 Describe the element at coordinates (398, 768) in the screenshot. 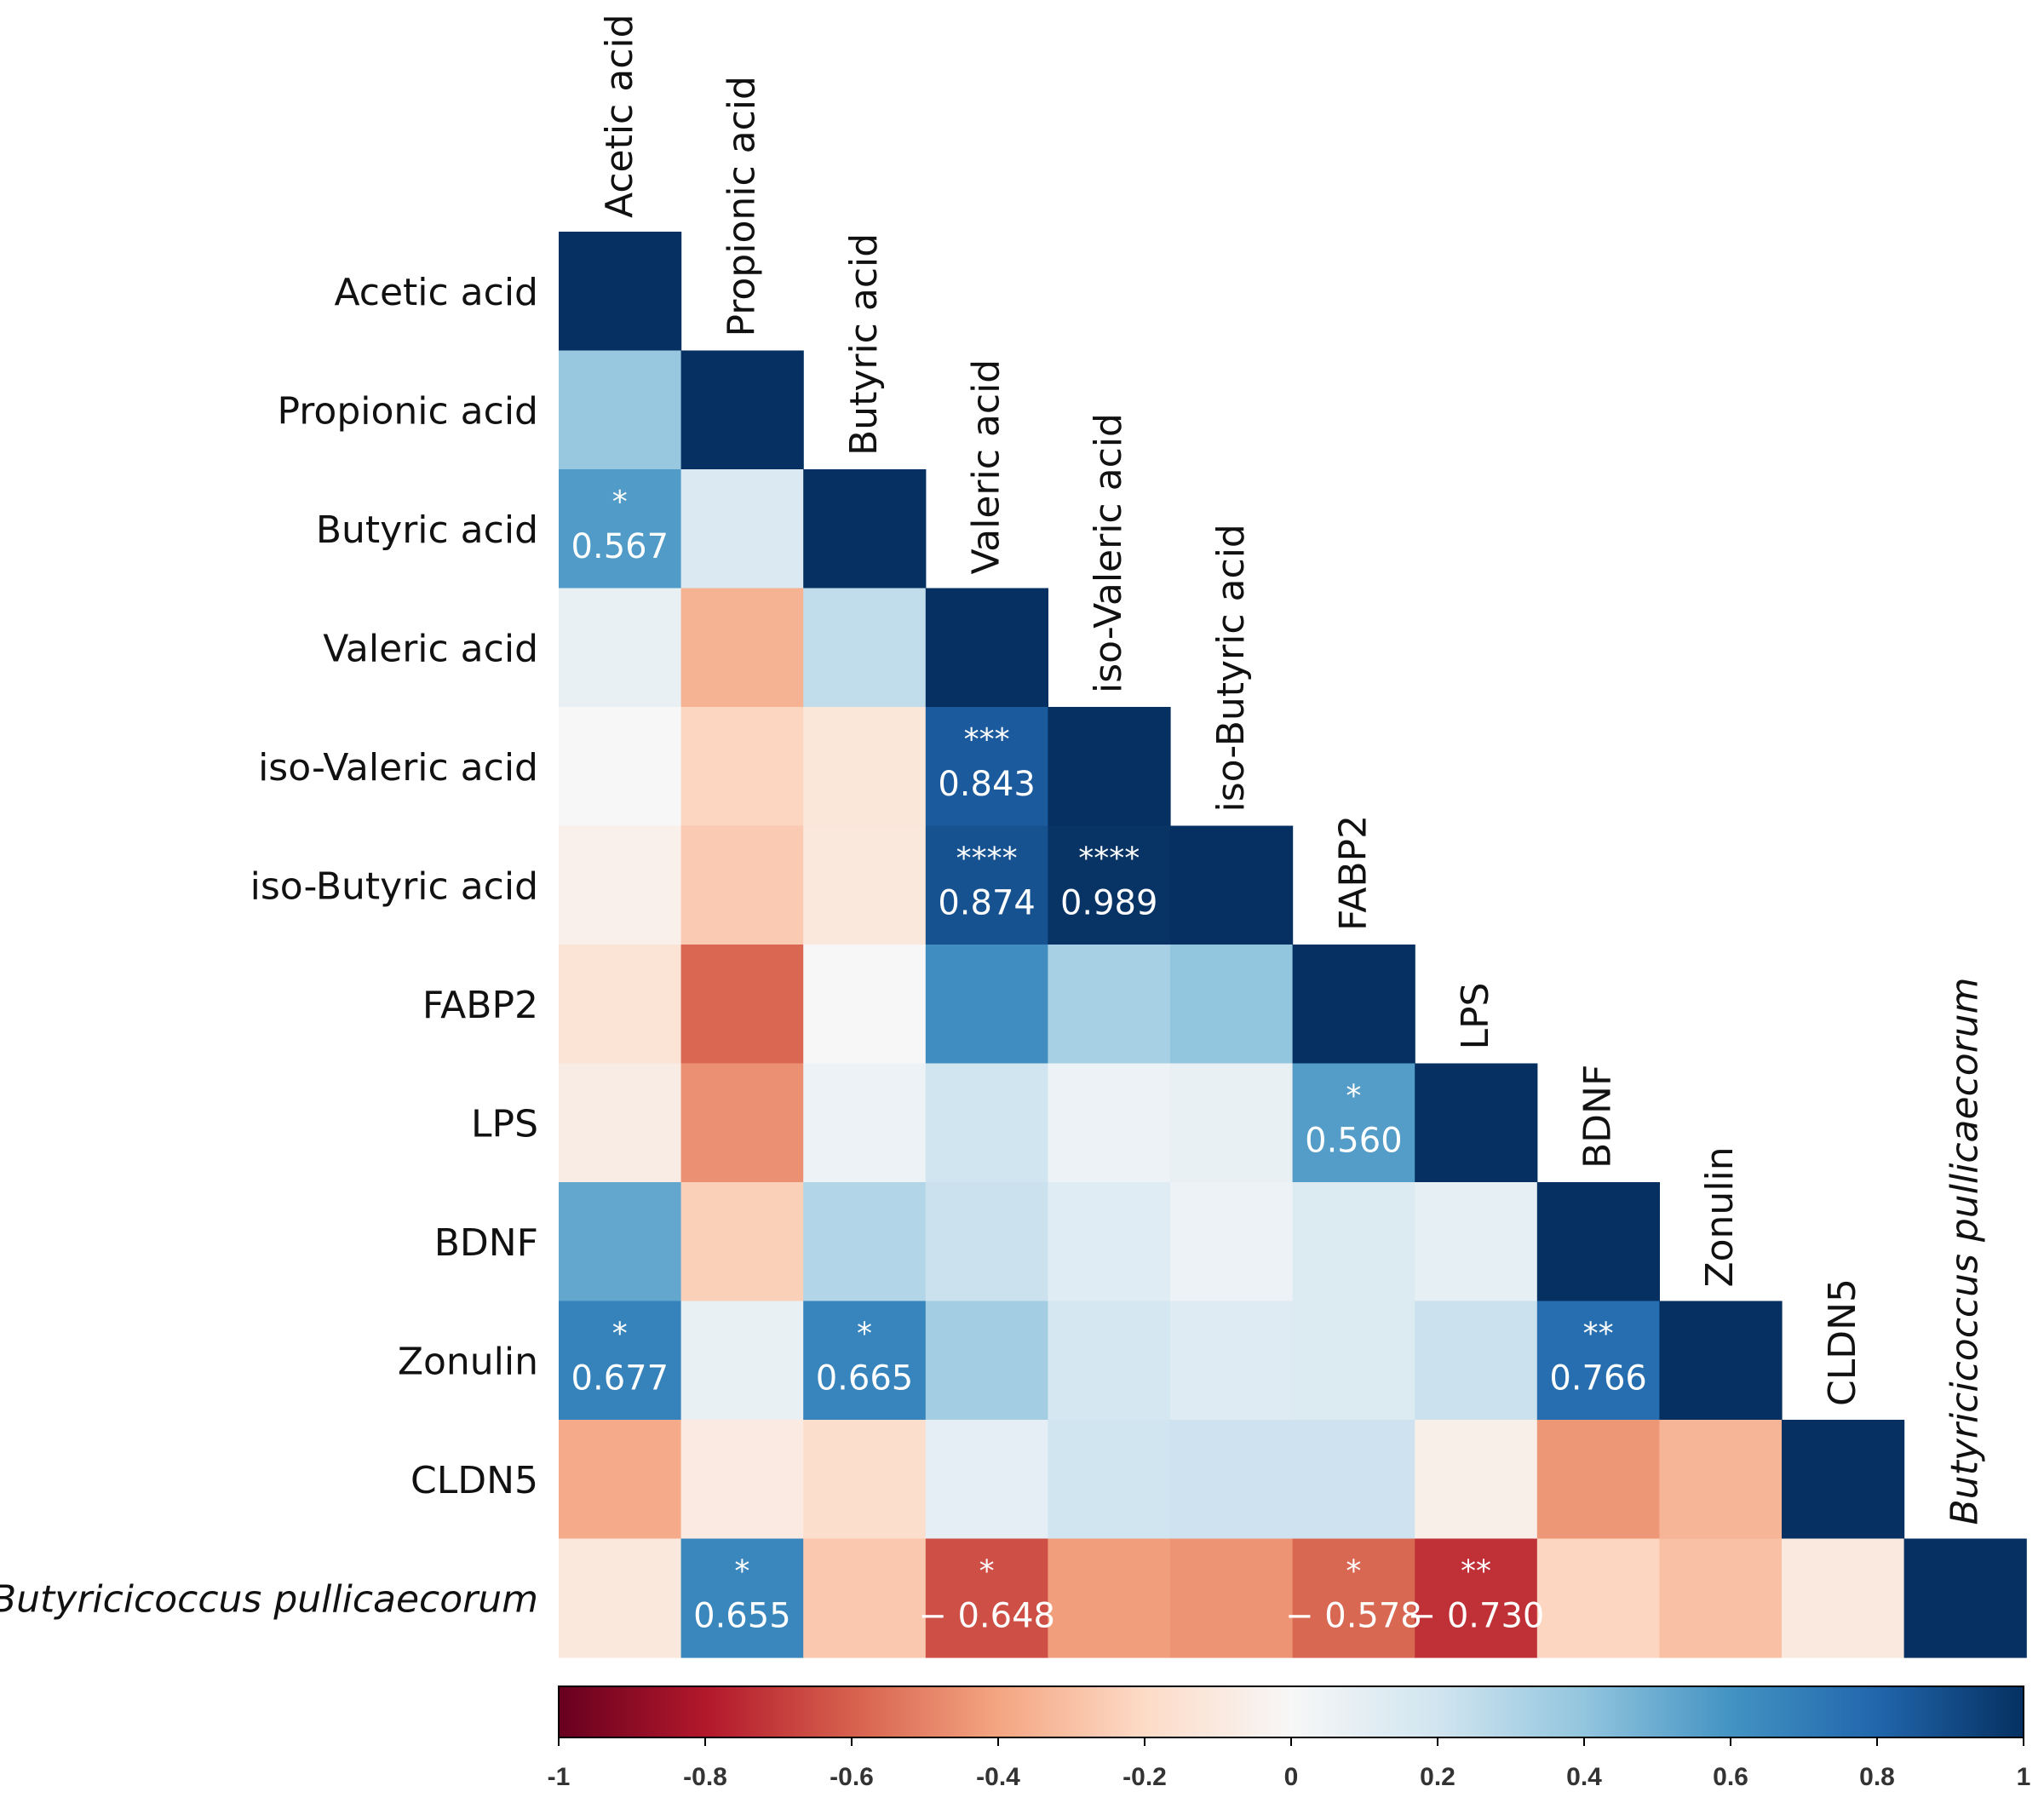

I see `row-label-iso-valeric-acid: iso-Valeric acid` at that location.